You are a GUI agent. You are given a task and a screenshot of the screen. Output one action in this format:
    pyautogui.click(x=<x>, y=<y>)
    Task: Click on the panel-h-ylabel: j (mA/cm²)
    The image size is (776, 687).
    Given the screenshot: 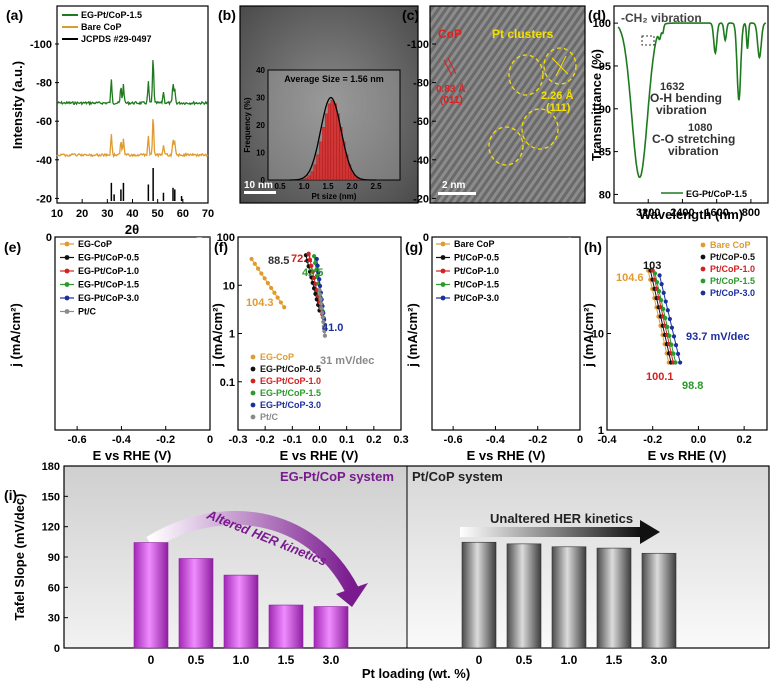 What is the action you would take?
    pyautogui.click(x=588, y=335)
    